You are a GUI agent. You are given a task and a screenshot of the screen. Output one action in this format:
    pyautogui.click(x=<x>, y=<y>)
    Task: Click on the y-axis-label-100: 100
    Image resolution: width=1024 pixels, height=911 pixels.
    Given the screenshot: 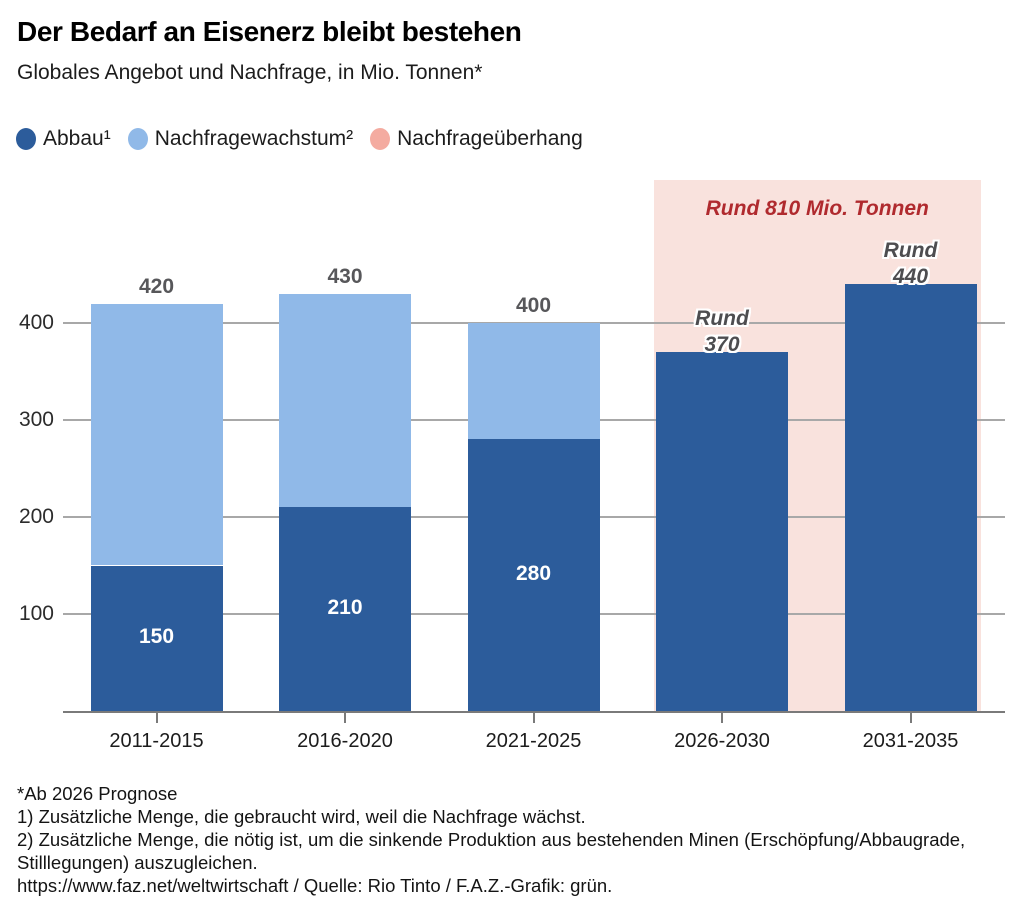 What is the action you would take?
    pyautogui.click(x=36, y=613)
    